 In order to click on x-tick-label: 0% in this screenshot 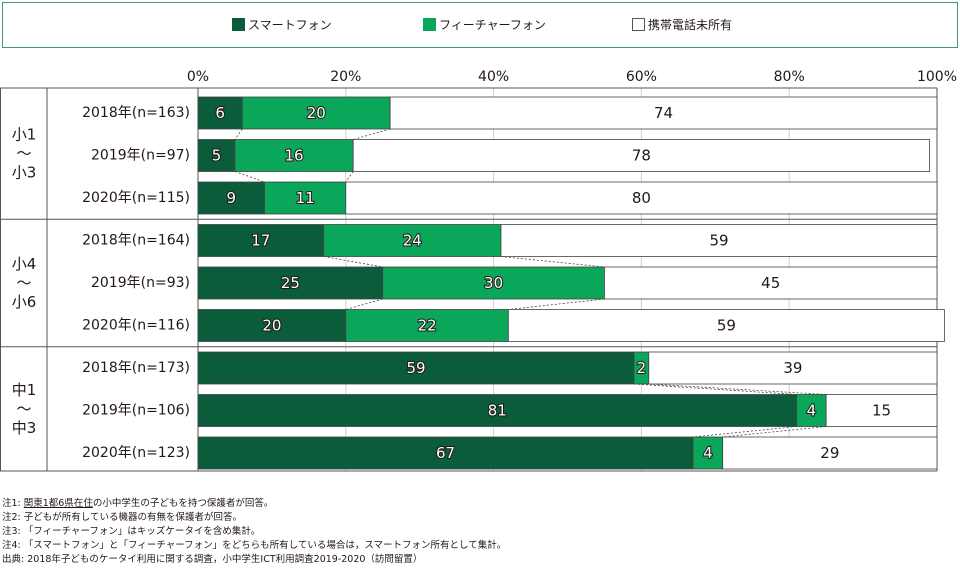, I will do `click(198, 77)`.